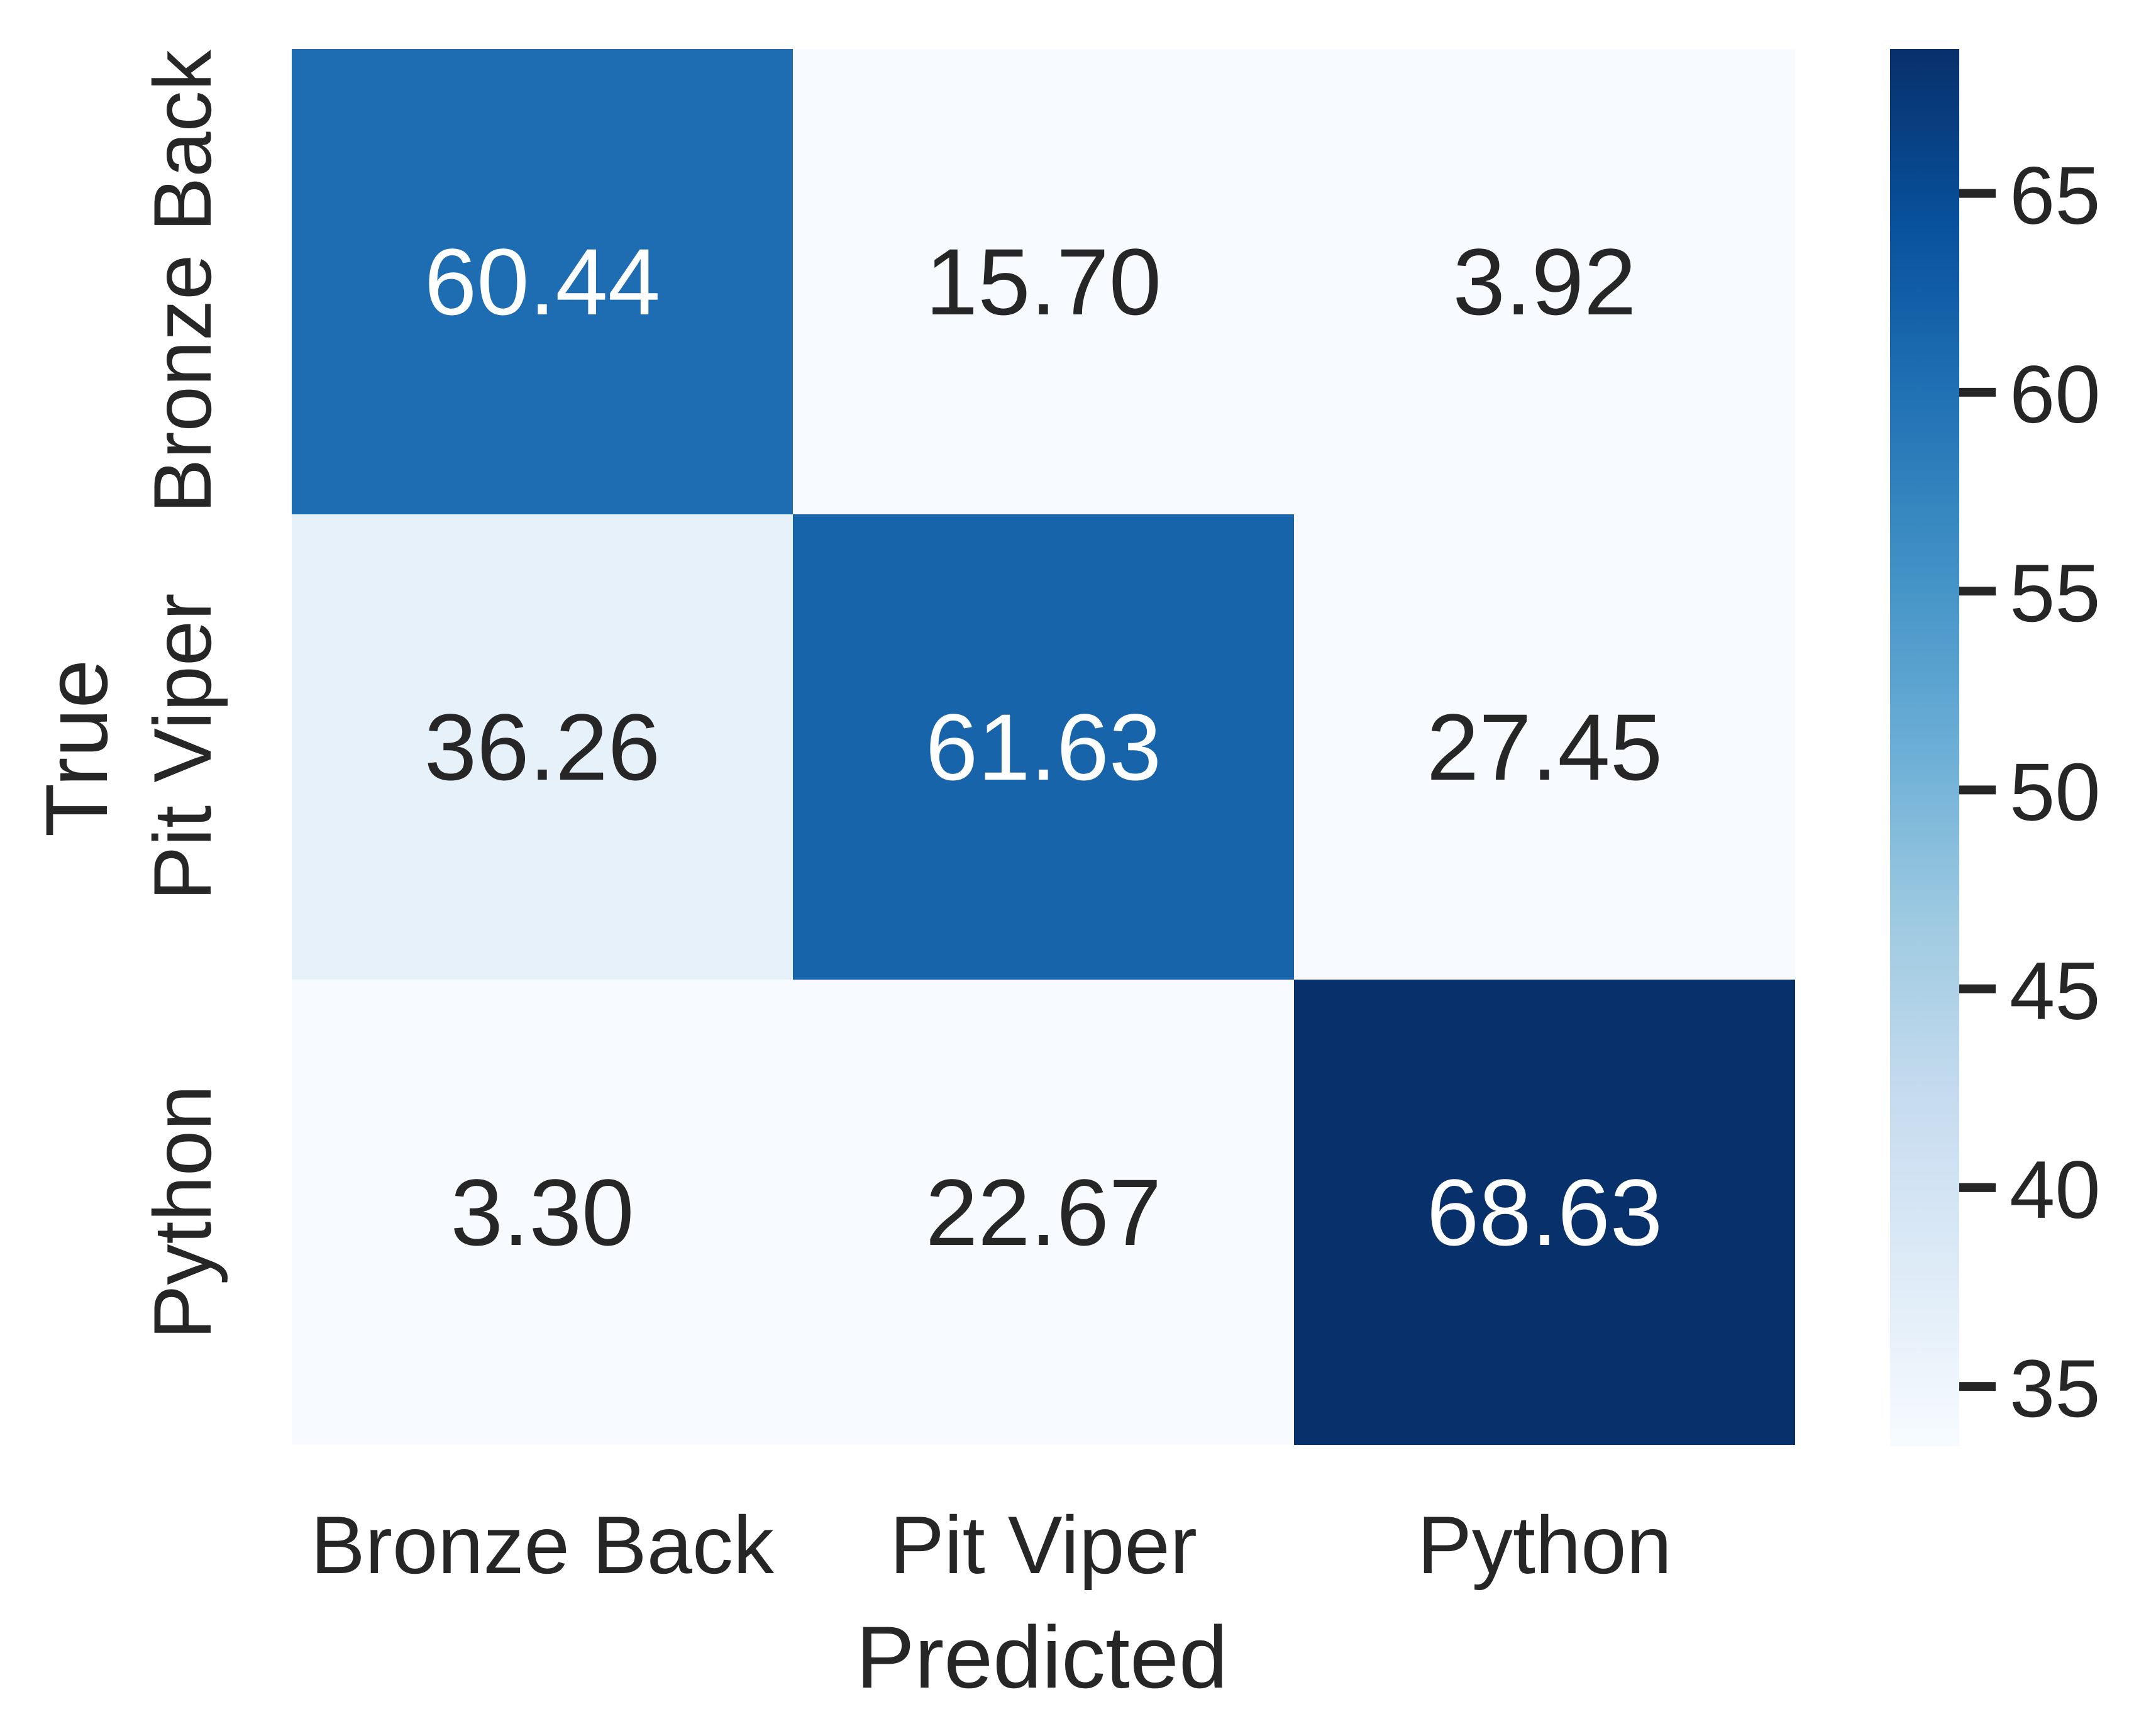  Describe the element at coordinates (182, 747) in the screenshot. I see `y-tick-label: Pit Viper` at that location.